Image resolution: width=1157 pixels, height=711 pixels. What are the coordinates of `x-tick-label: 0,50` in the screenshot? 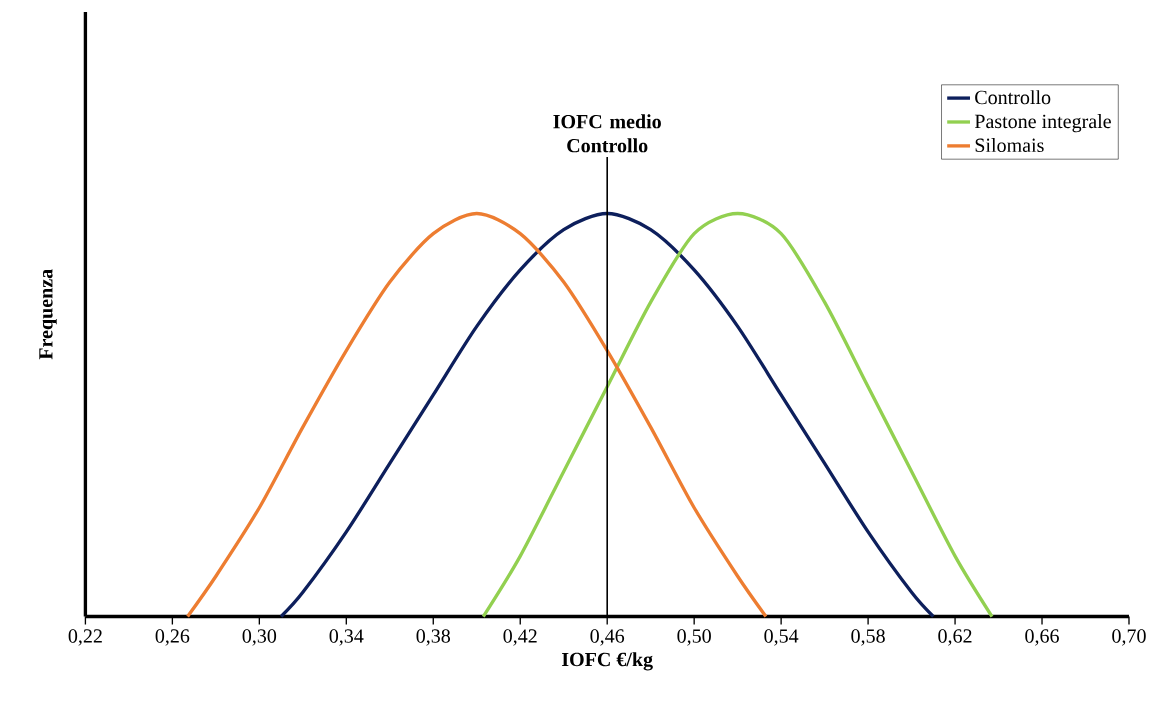 It's located at (694, 637).